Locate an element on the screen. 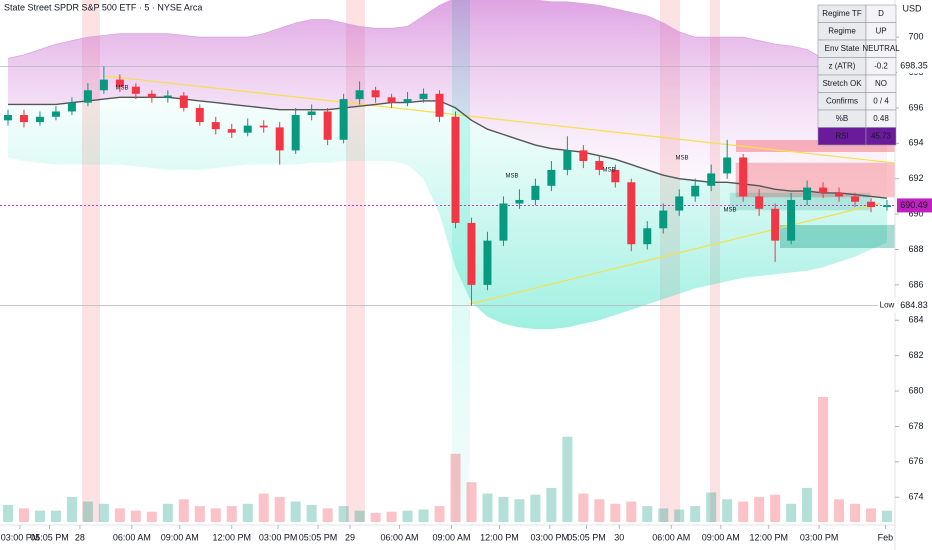 This screenshot has height=550, width=932. y-tick-label: 674 is located at coordinates (915, 497).